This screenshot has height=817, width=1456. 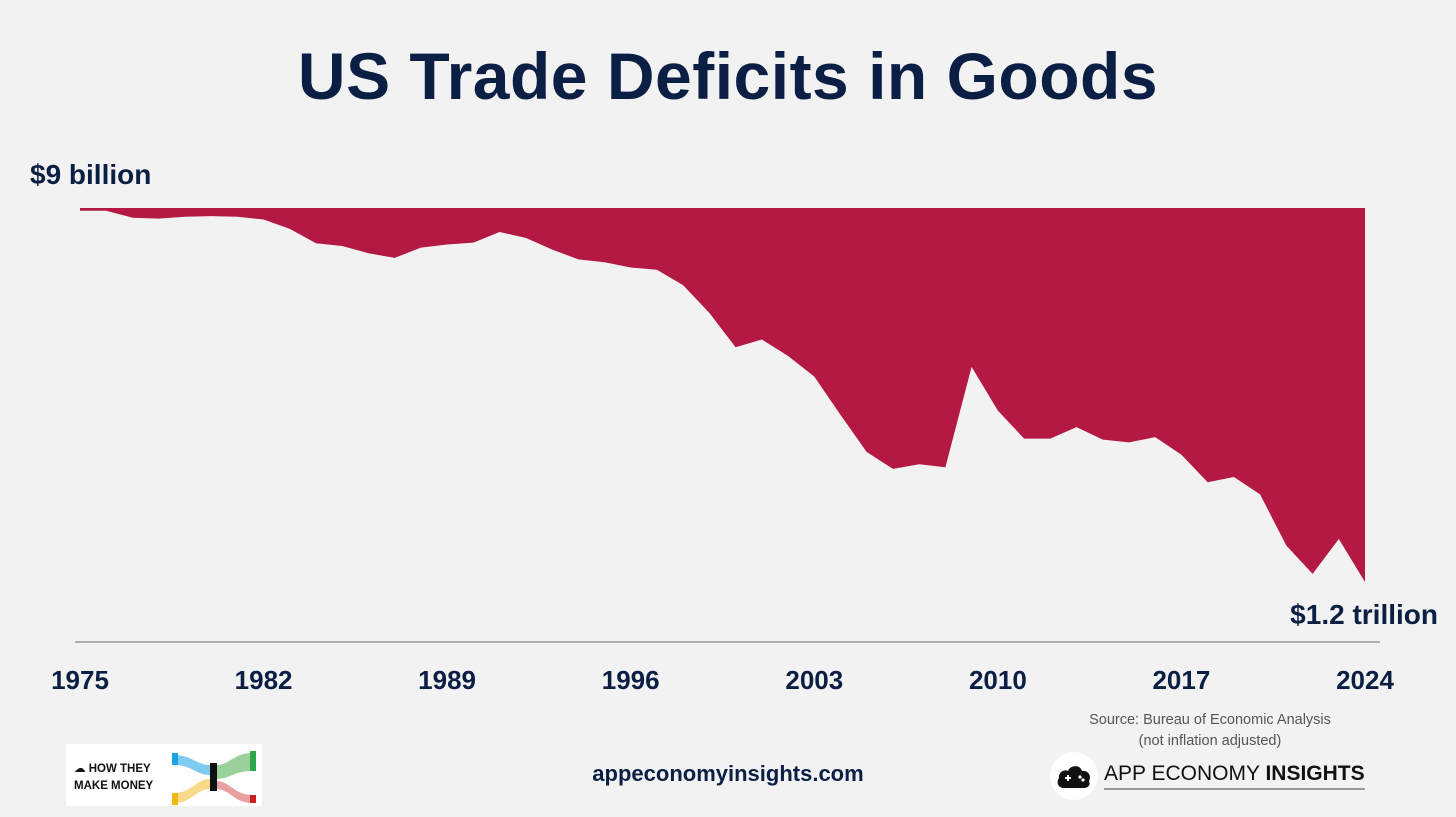 I want to click on cloud-gamepad-icon, so click(x=1074, y=776).